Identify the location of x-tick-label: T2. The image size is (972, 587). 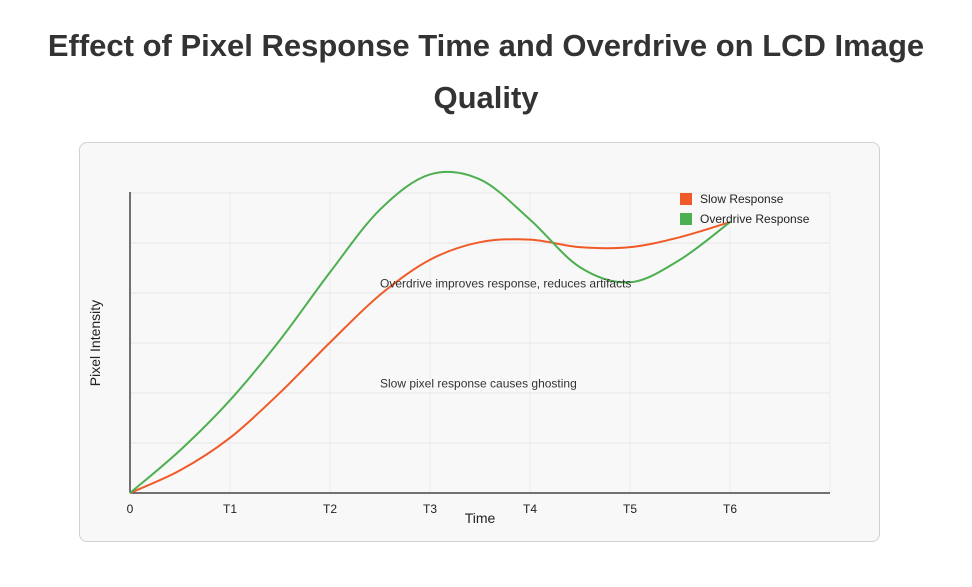
(330, 509).